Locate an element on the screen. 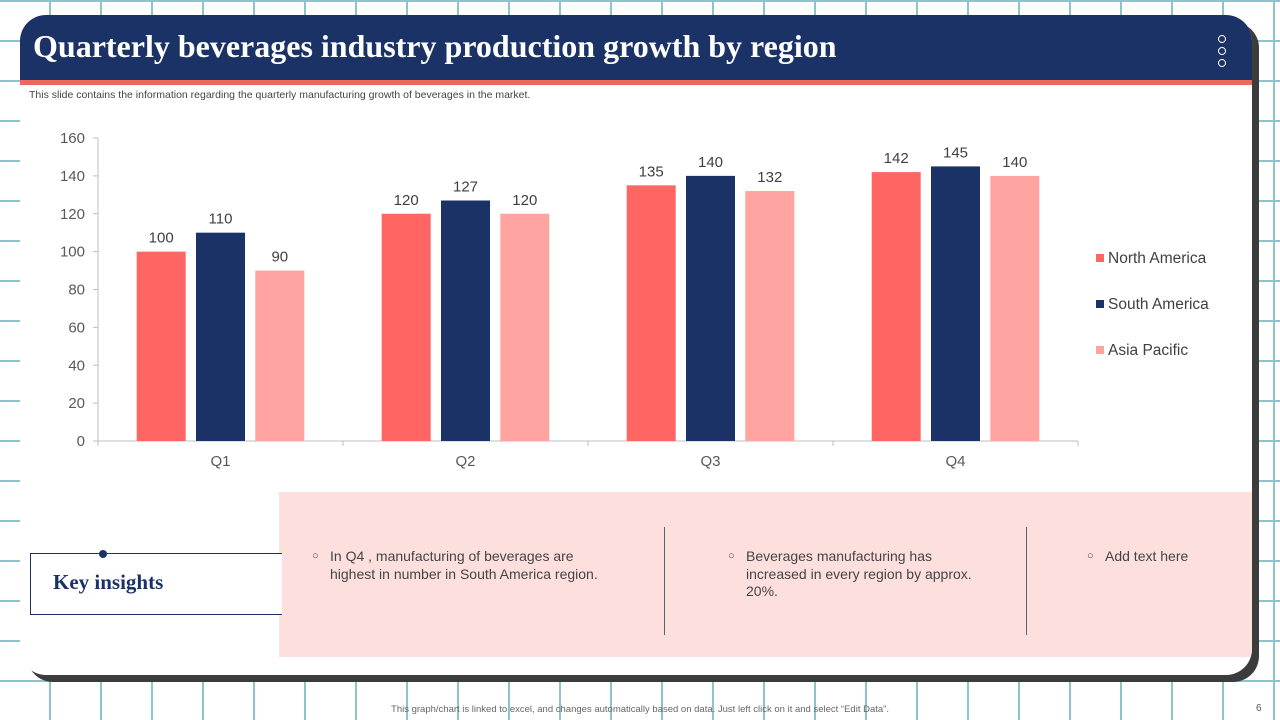  x-tick-label: Q1 is located at coordinates (220, 461).